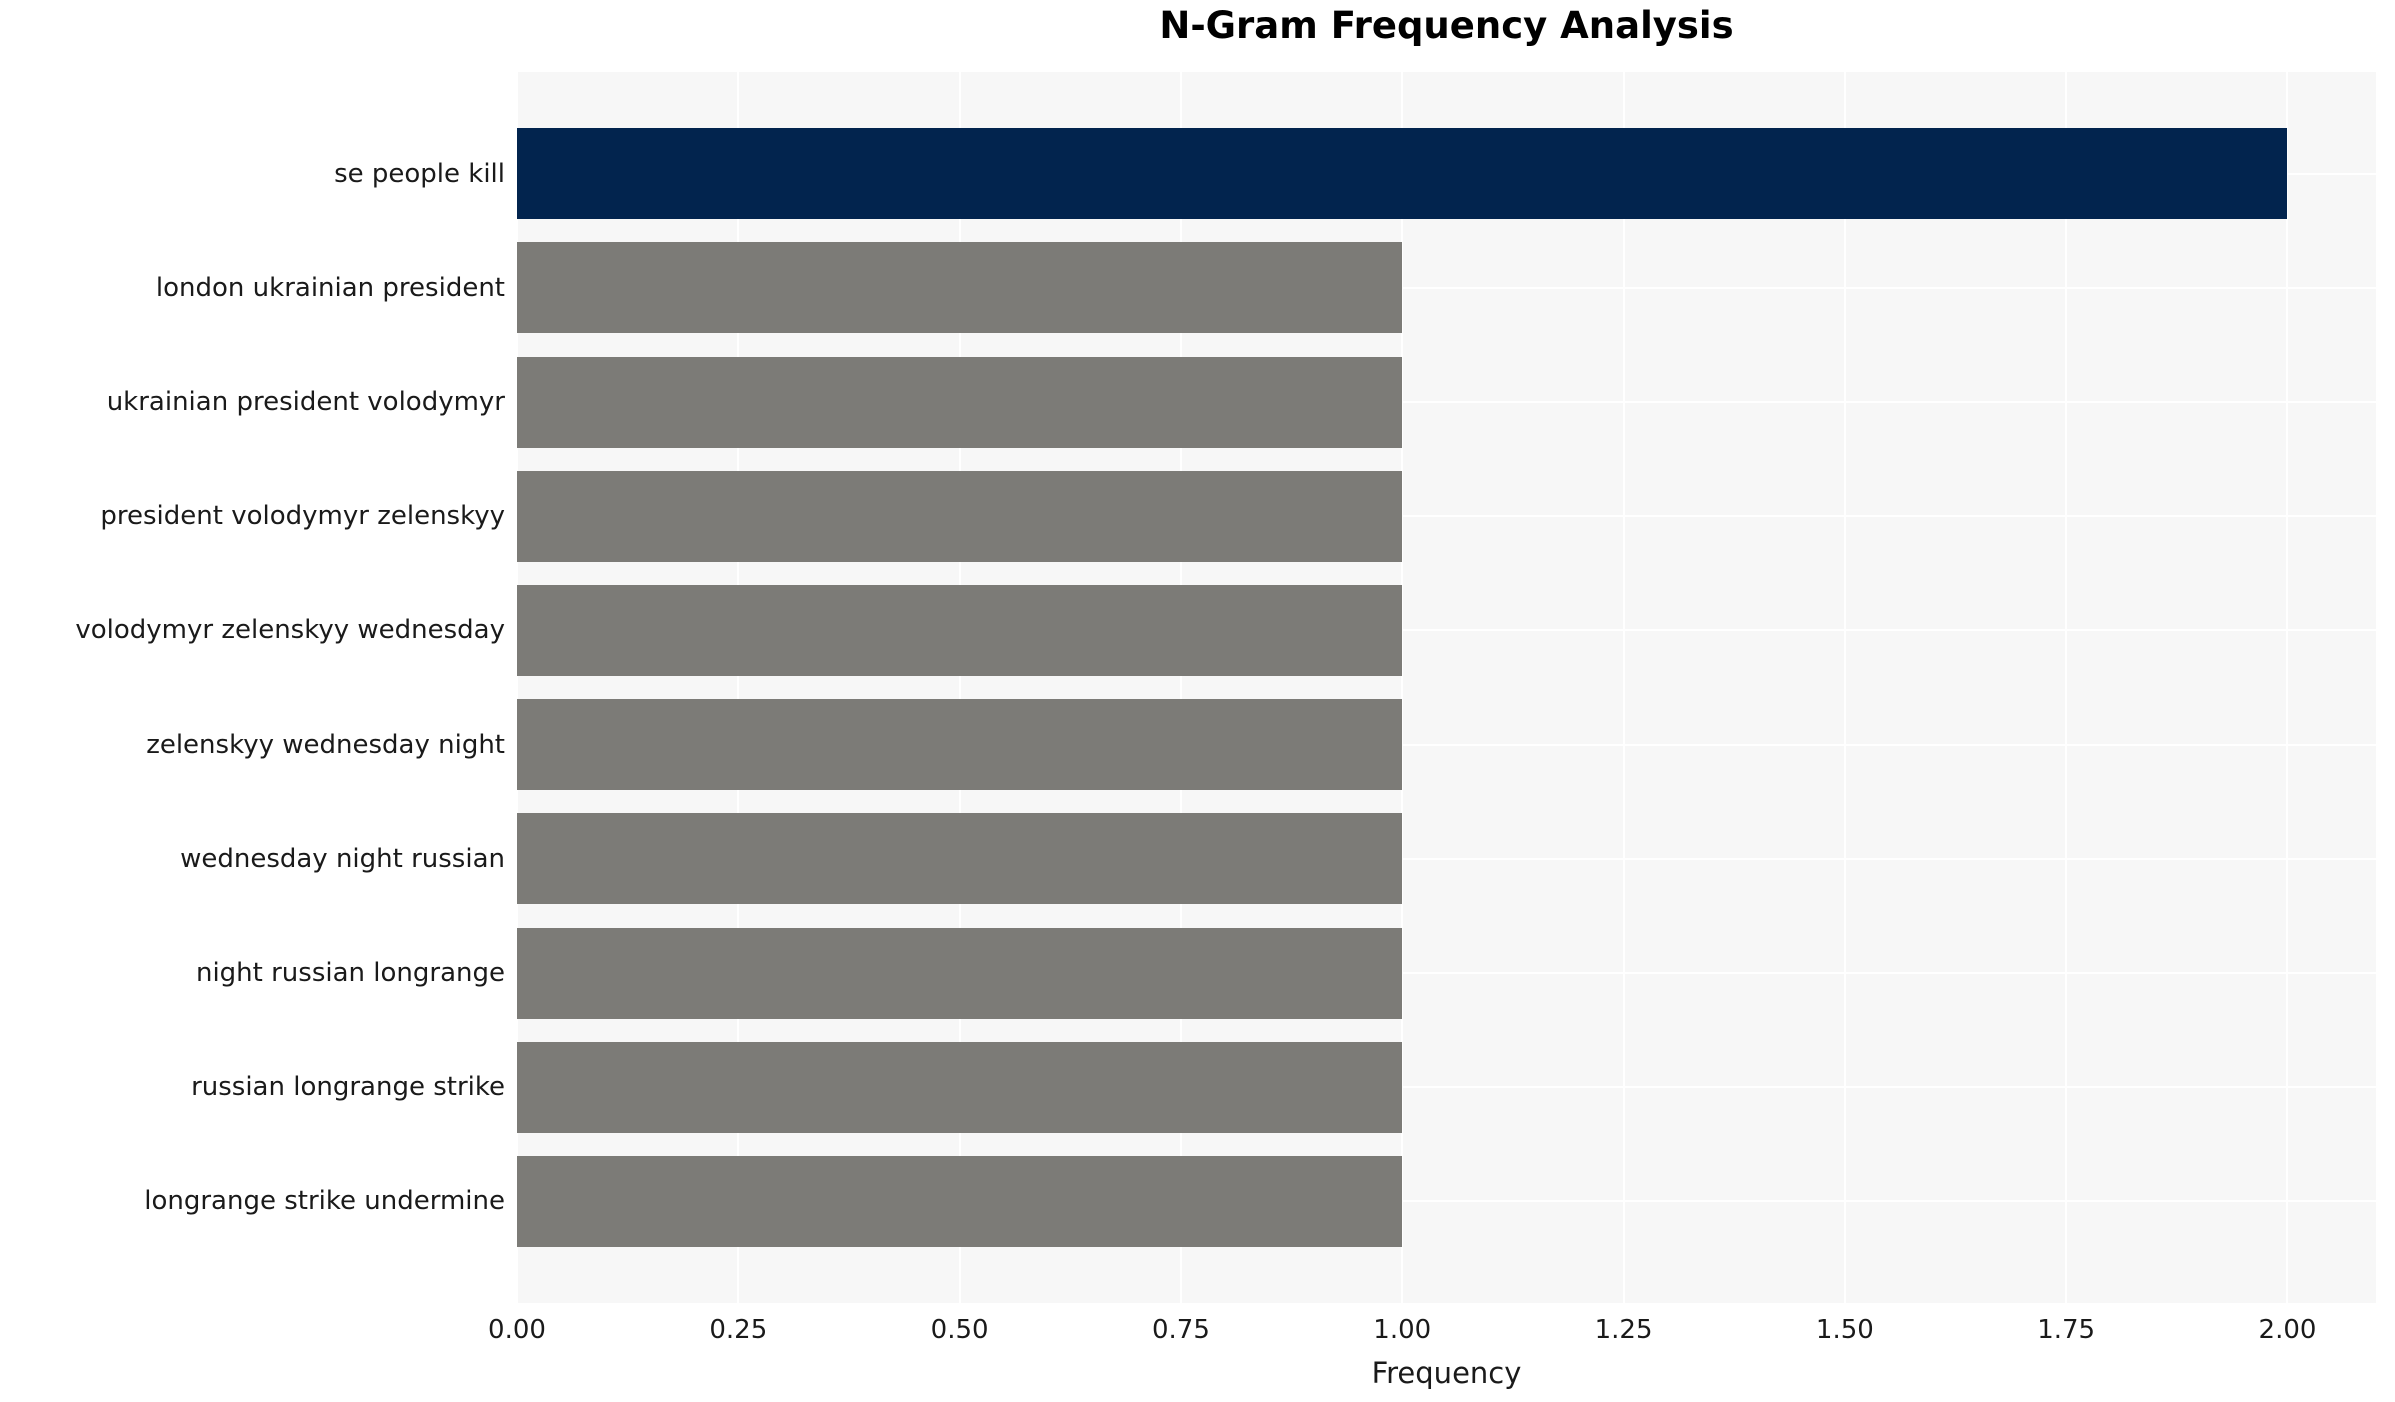  What do you see at coordinates (1446, 25) in the screenshot?
I see `chart-title: N-Gram Frequency Analysis` at bounding box center [1446, 25].